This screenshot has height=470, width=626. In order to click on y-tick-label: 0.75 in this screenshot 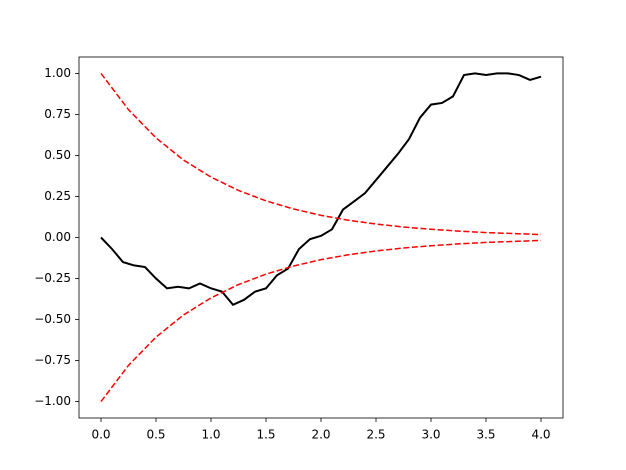, I will do `click(57, 114)`.